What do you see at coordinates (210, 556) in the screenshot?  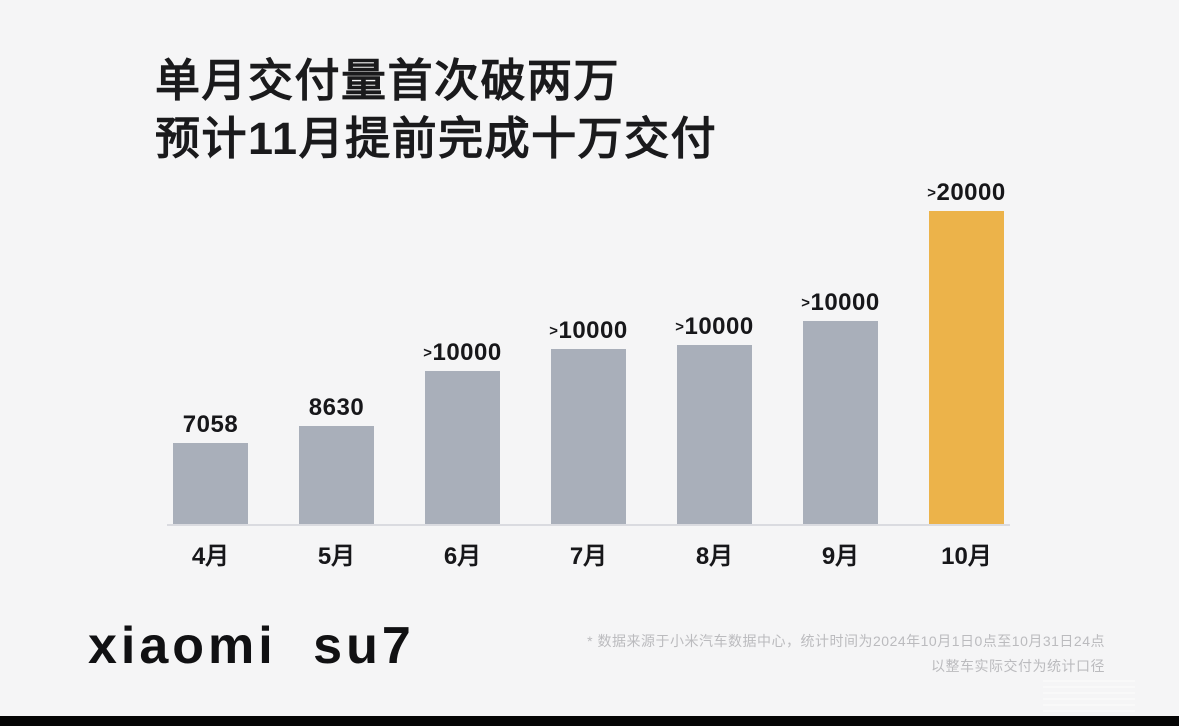 I see `month-label: 4月` at bounding box center [210, 556].